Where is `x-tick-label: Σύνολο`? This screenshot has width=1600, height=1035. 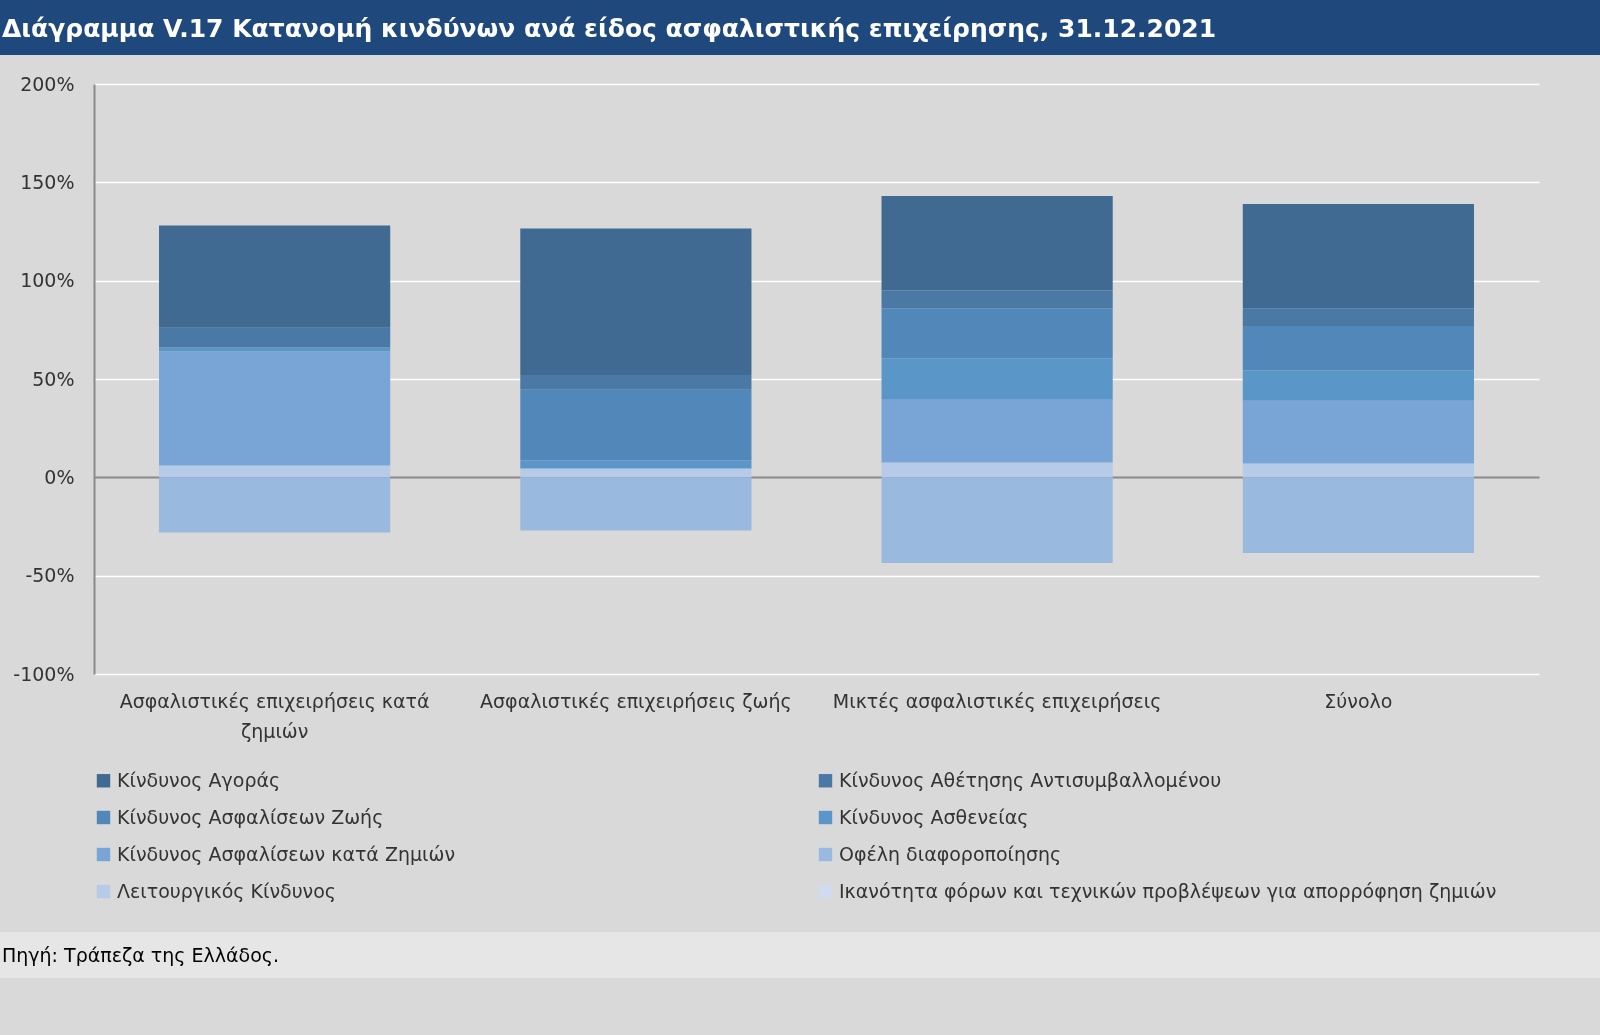
x-tick-label: Σύνολο is located at coordinates (1358, 700).